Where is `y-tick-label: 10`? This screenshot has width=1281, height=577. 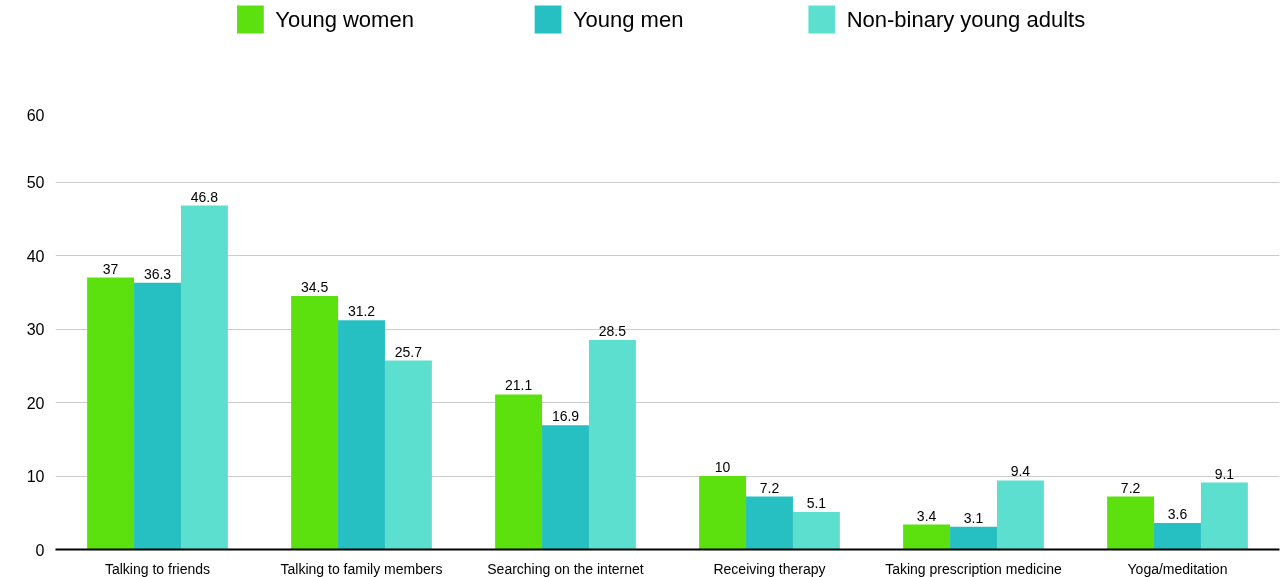 y-tick-label: 10 is located at coordinates (35, 476).